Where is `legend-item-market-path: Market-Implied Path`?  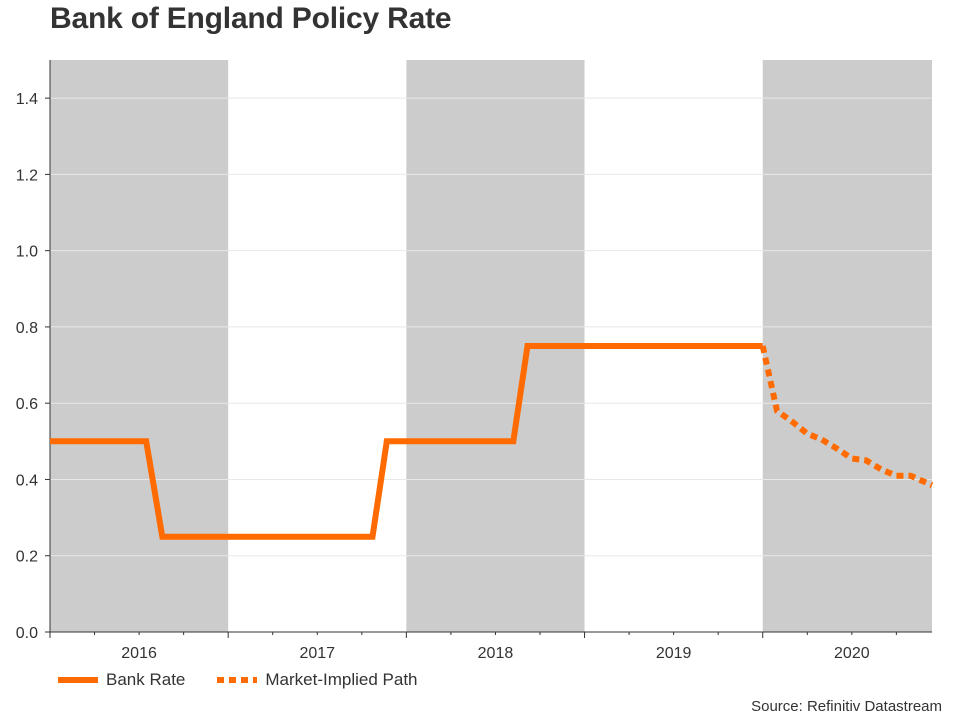
legend-item-market-path: Market-Implied Path is located at coordinates (317, 680).